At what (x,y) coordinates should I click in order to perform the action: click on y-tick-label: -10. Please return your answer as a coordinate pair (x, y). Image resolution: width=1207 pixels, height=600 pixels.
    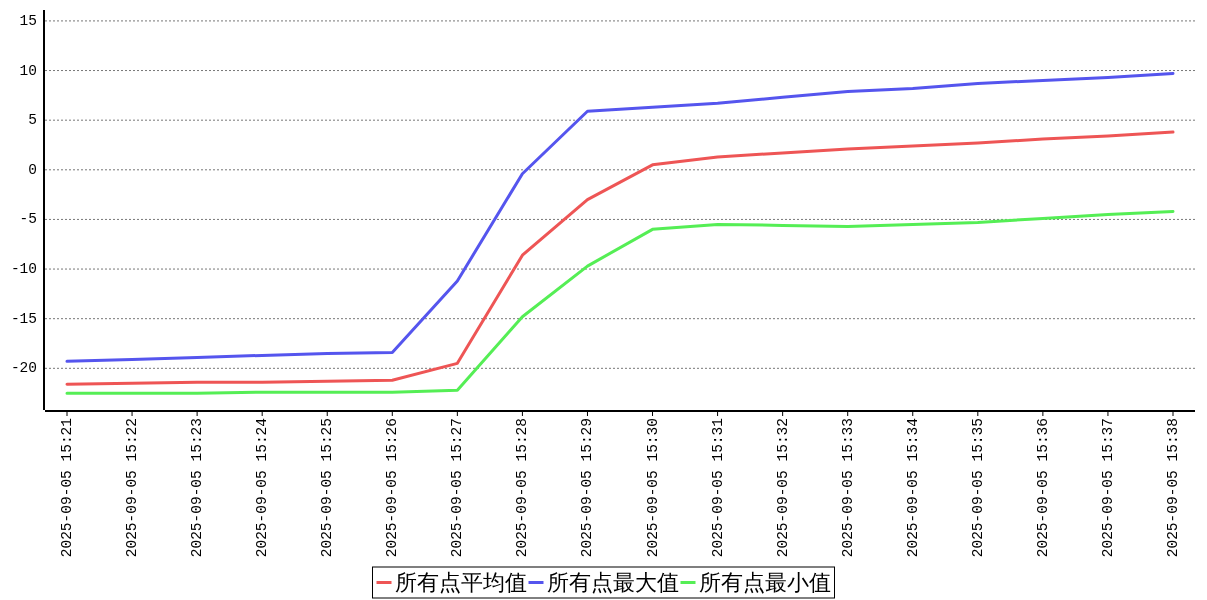
    Looking at the image, I should click on (23, 269).